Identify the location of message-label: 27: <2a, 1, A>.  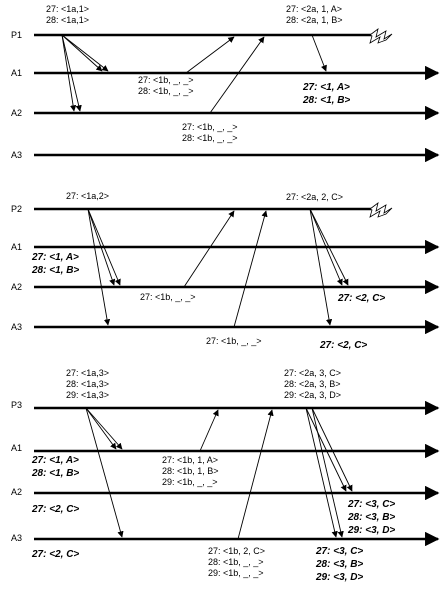
(314, 9).